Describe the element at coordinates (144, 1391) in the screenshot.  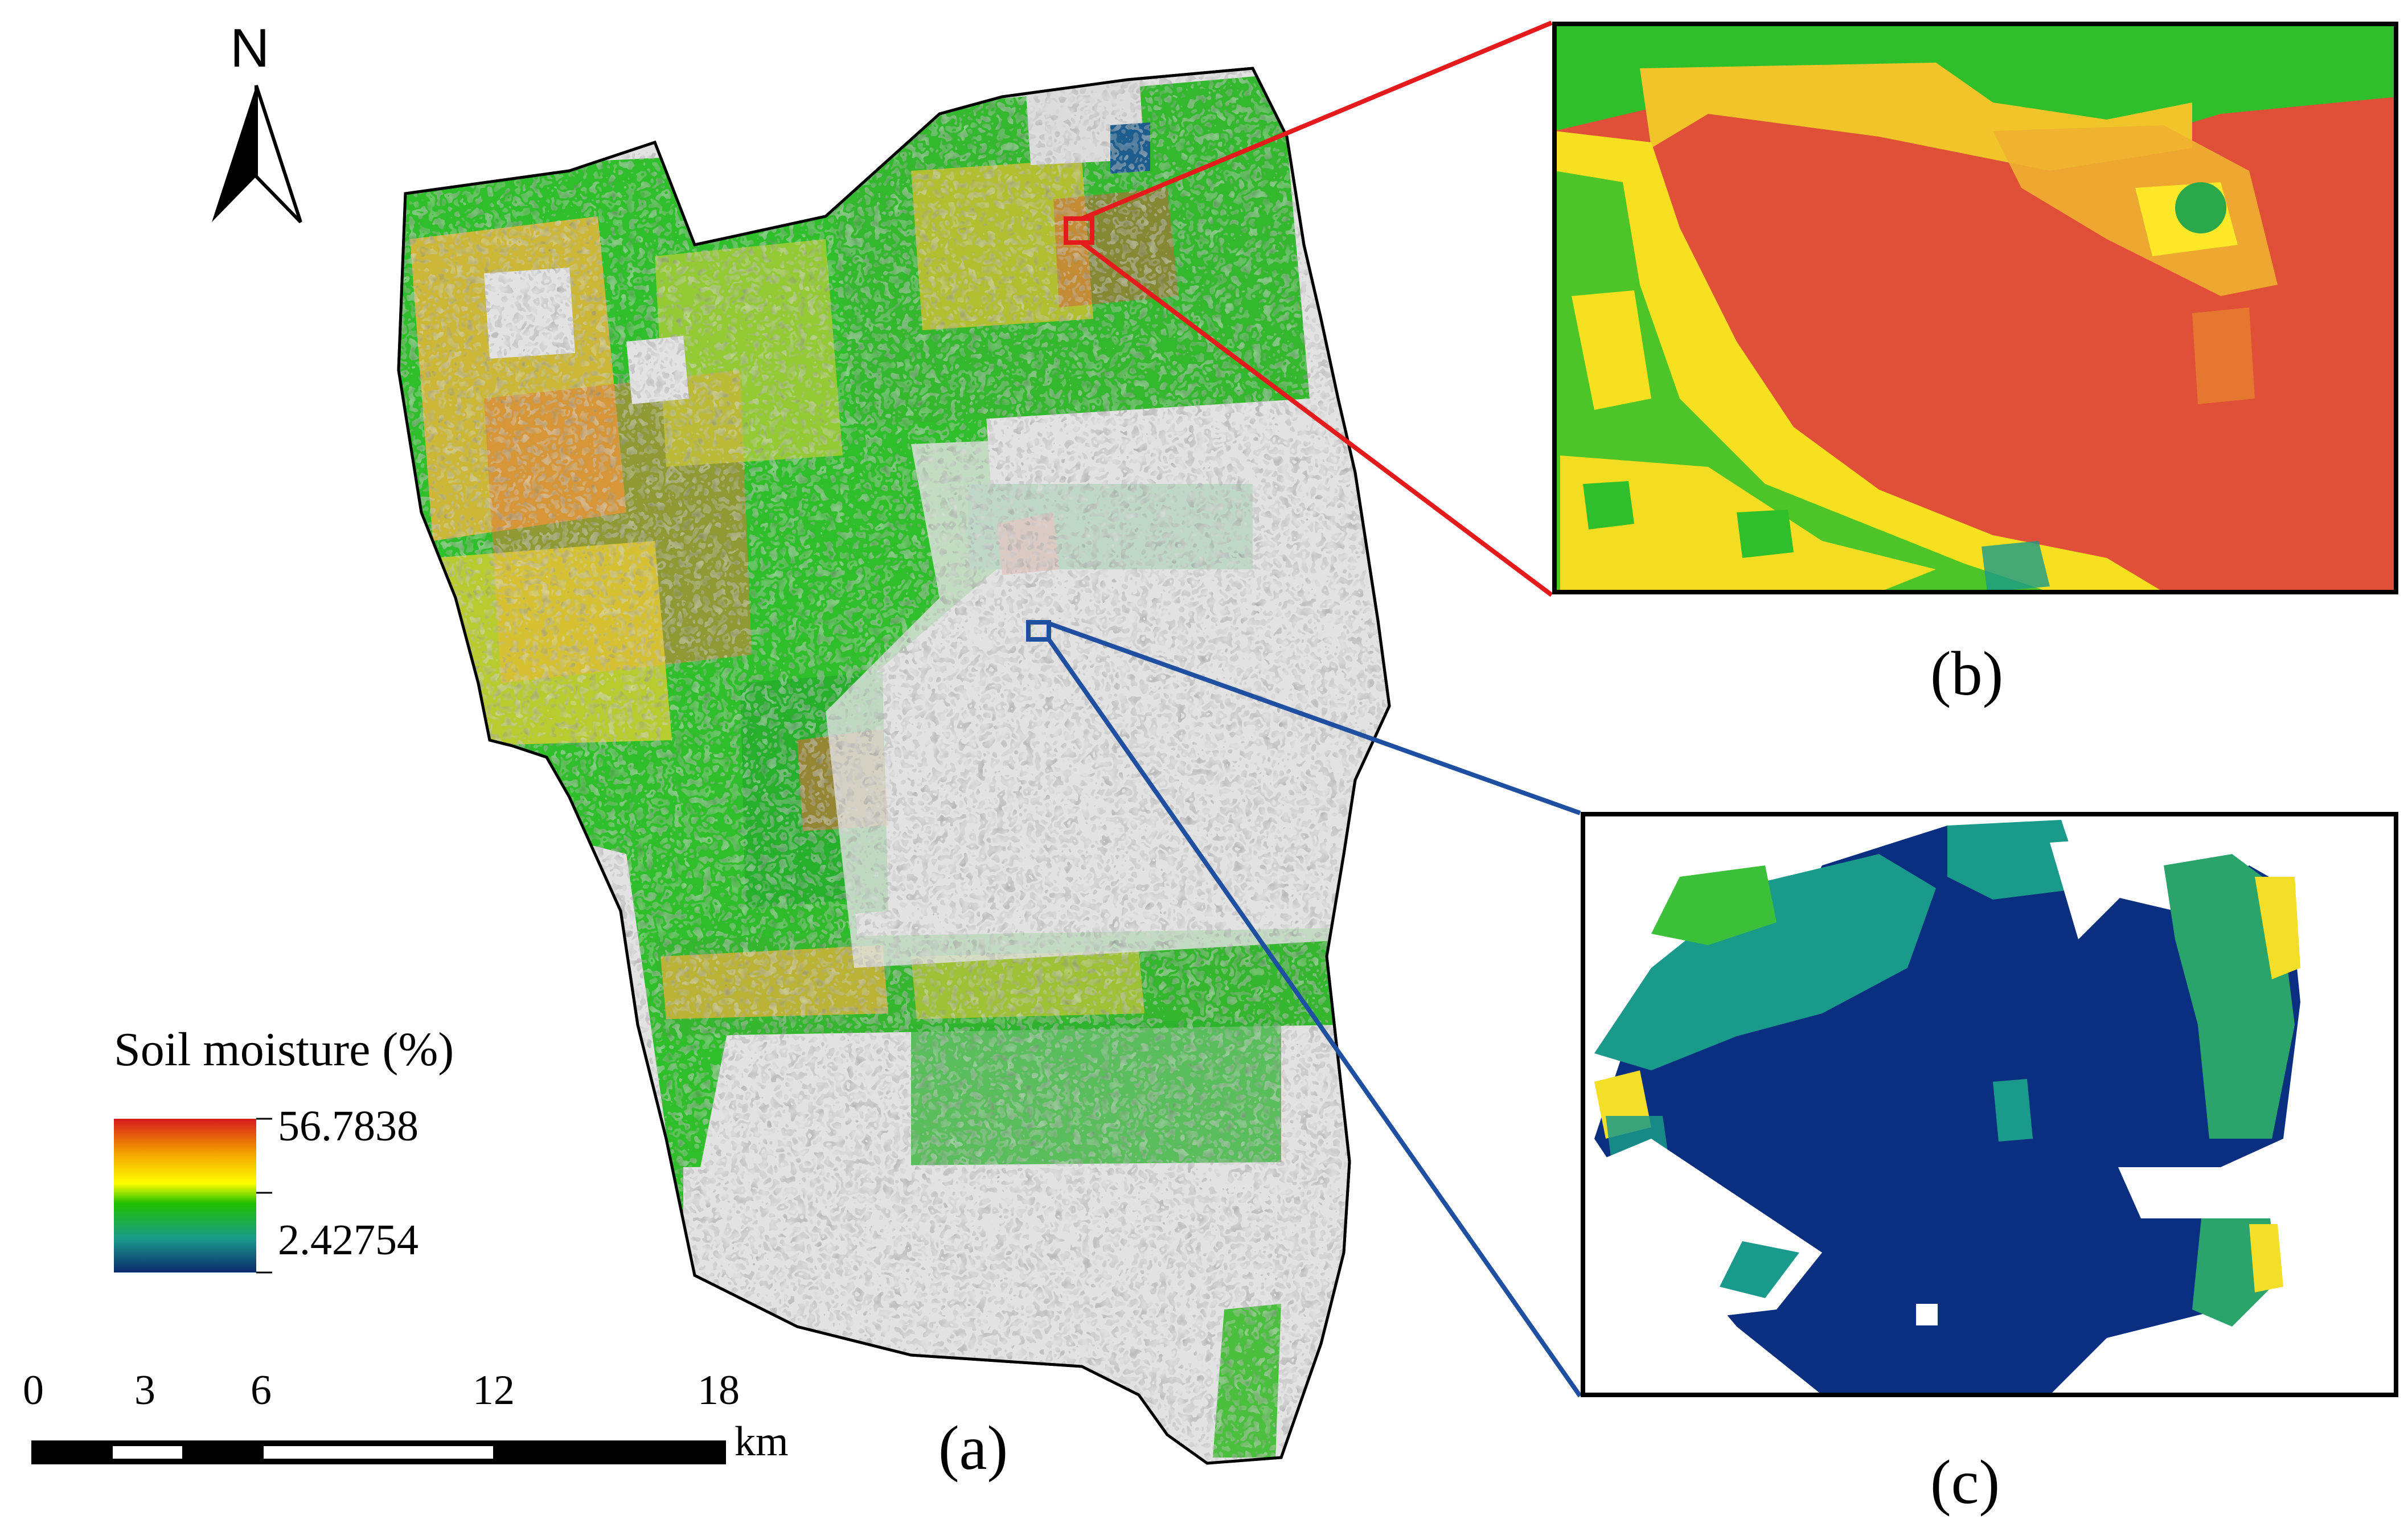
I see `scale-tick-3: 3` at that location.